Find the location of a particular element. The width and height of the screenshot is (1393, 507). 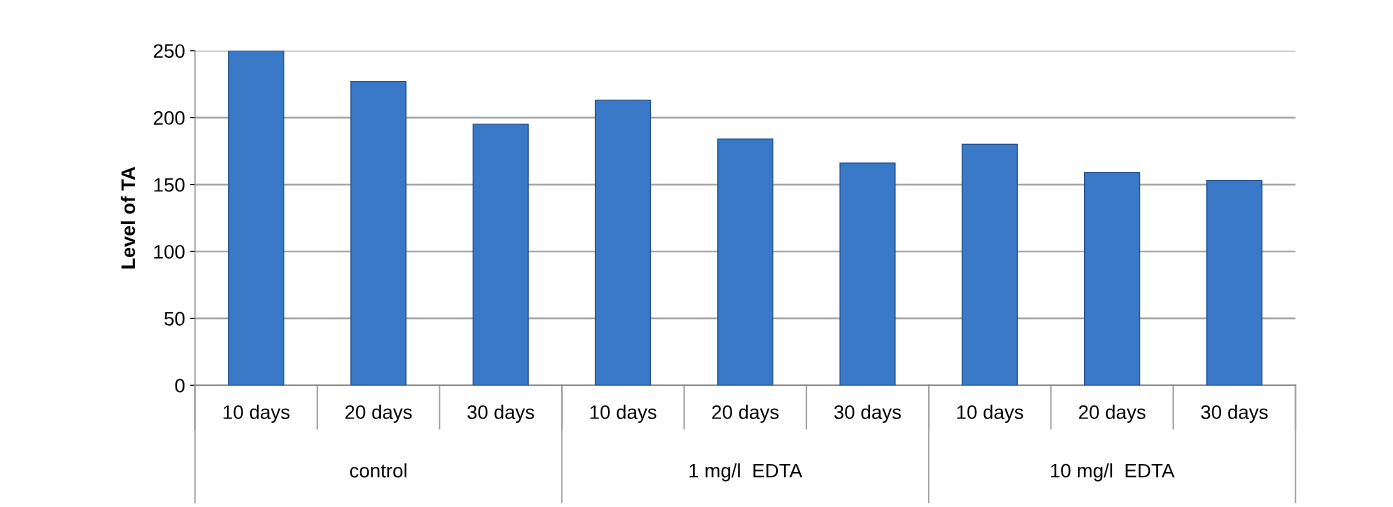

y-tick-label: 250 is located at coordinates (169, 51).